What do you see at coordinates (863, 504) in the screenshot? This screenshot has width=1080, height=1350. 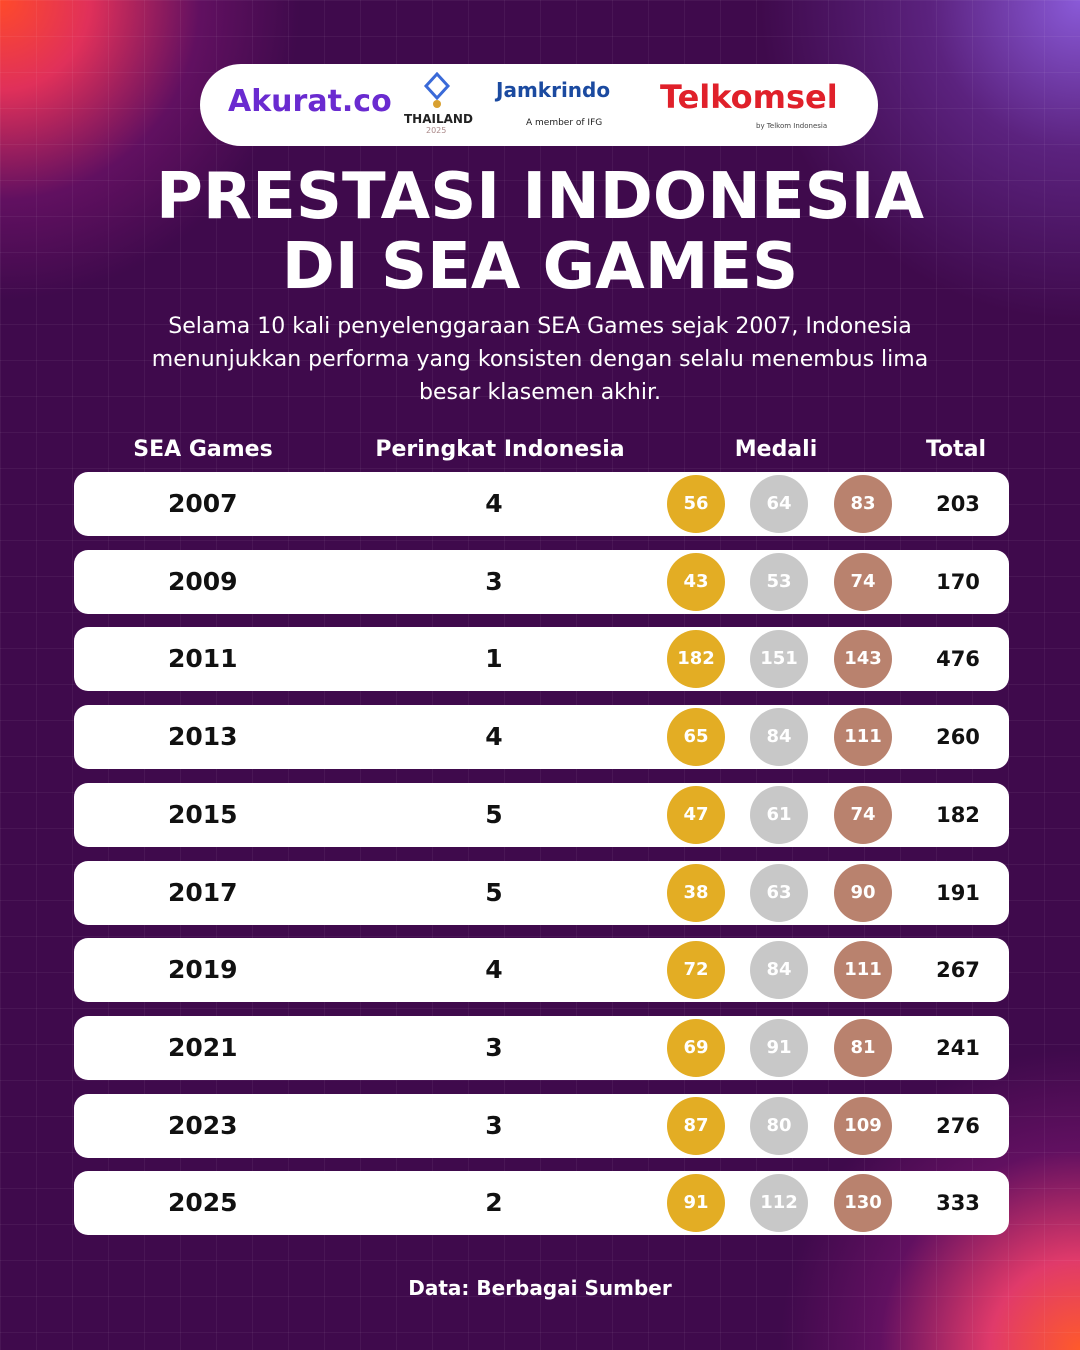 I see `bronze-medals: 83` at bounding box center [863, 504].